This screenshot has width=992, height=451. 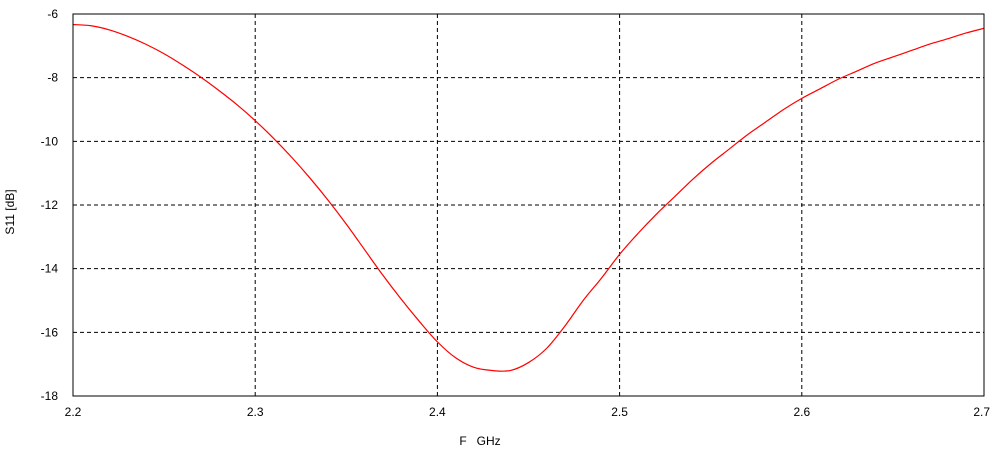 I want to click on y-axis-label: S11 [dB], so click(x=10, y=211).